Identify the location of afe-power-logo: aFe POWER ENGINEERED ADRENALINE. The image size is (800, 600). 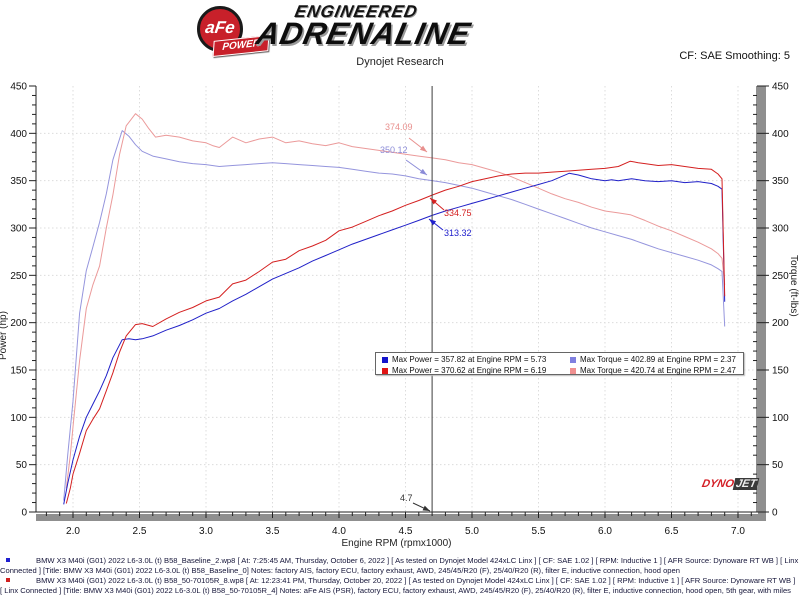
(395, 30).